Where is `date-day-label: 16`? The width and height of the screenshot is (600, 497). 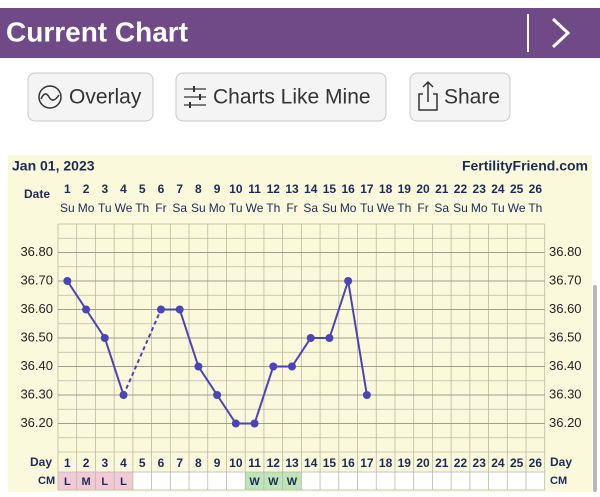
date-day-label: 16 is located at coordinates (348, 189).